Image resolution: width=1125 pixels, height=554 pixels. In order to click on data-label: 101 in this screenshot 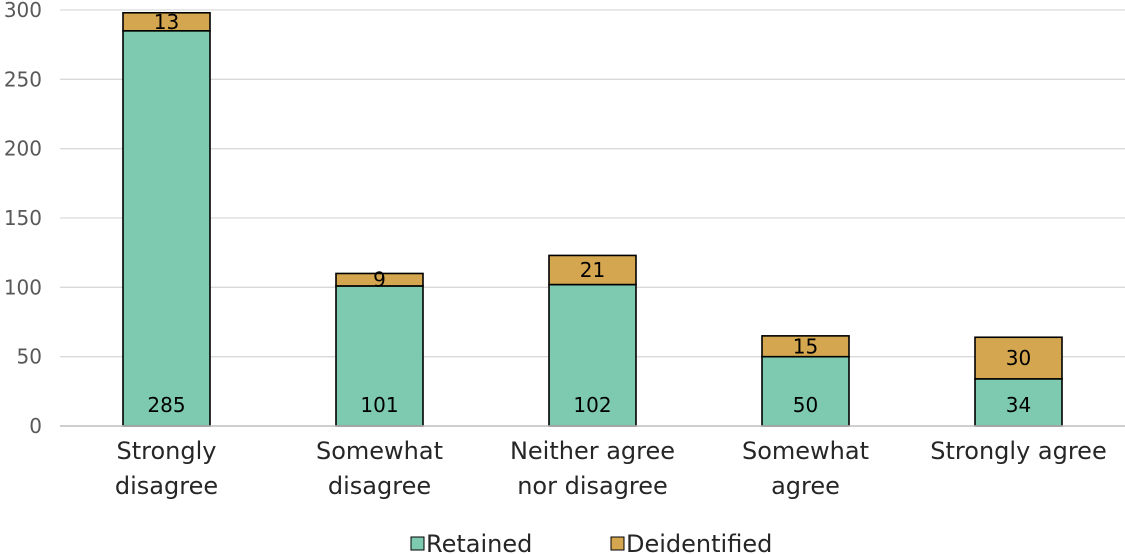, I will do `click(379, 405)`.